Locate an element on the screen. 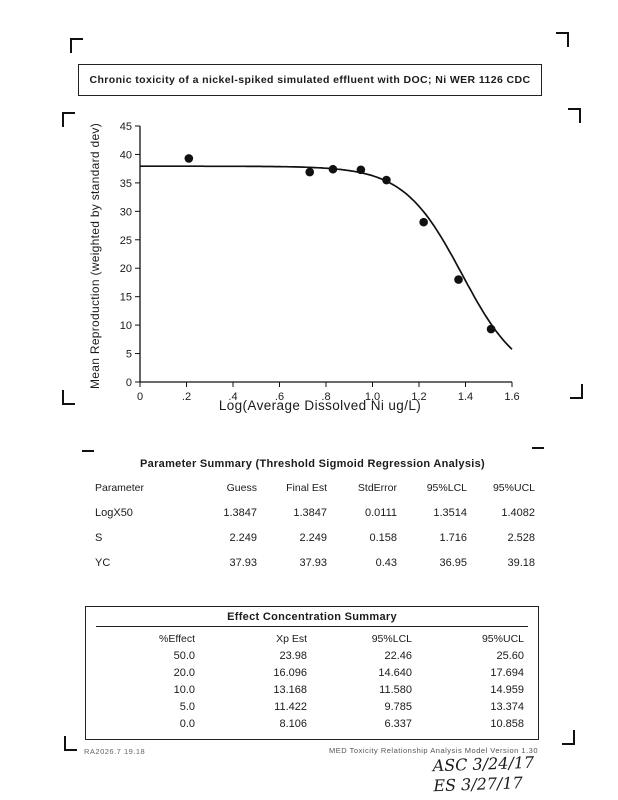 The width and height of the screenshot is (618, 800). table-cell: 25.60 is located at coordinates (510, 656).